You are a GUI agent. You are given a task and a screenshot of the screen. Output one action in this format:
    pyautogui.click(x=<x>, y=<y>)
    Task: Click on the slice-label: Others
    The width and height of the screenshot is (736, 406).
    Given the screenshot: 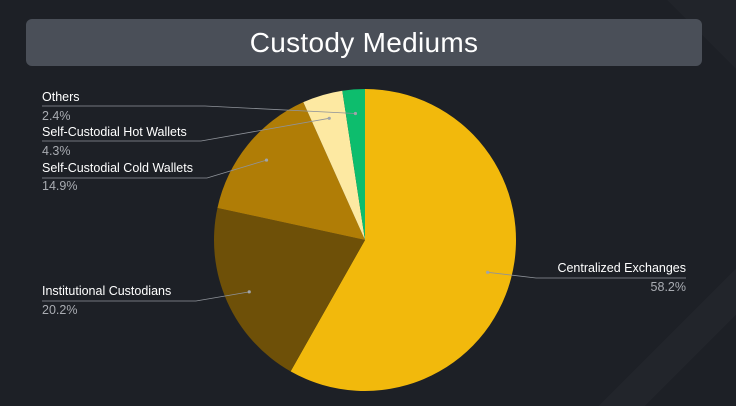 What is the action you would take?
    pyautogui.click(x=61, y=97)
    